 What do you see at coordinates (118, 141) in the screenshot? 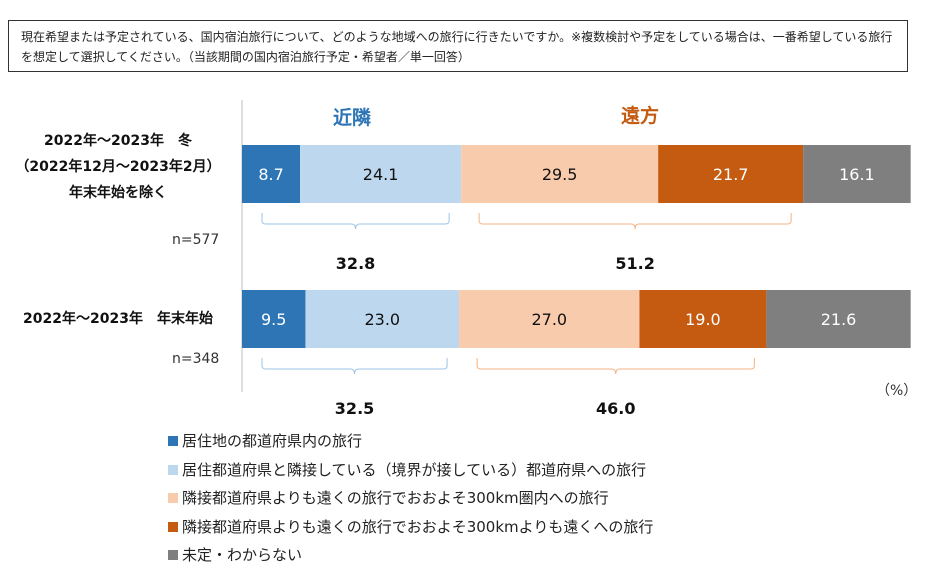
I see `row-label-line: 2022年～2023年 冬` at bounding box center [118, 141].